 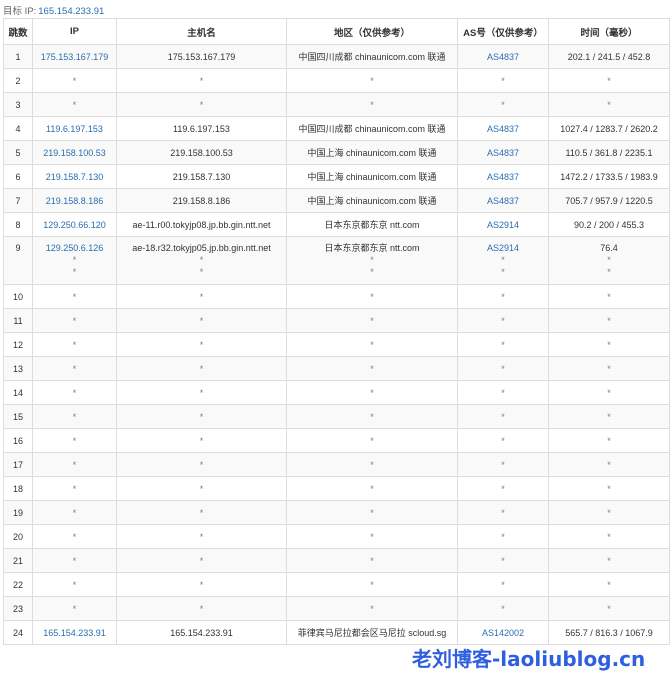 What do you see at coordinates (372, 632) in the screenshot?
I see `region-value: 菲律宾马尼拉都会区马尼拉 scloud.sg` at bounding box center [372, 632].